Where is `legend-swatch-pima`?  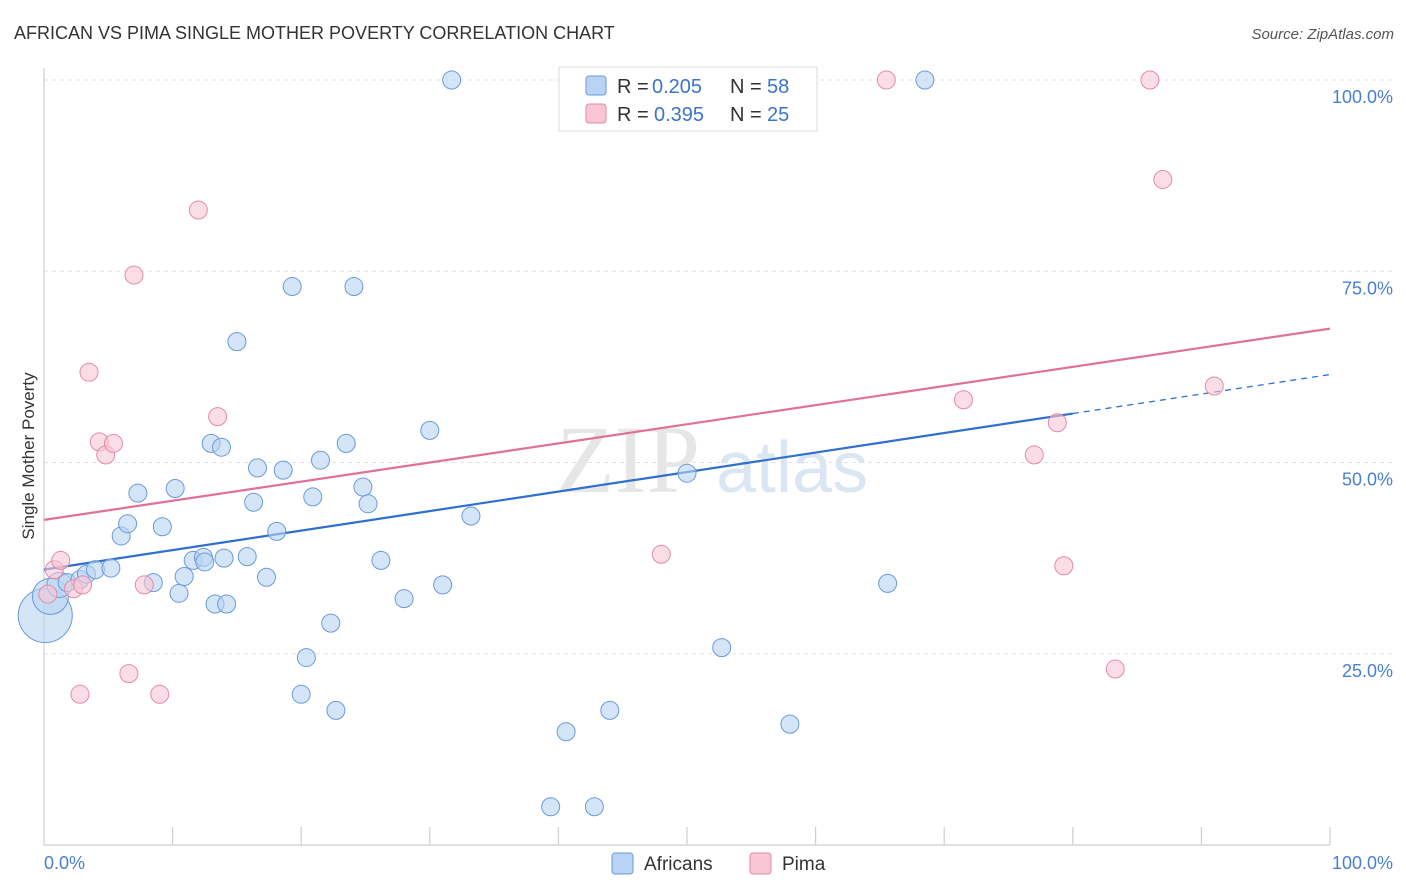 legend-swatch-pima is located at coordinates (596, 113).